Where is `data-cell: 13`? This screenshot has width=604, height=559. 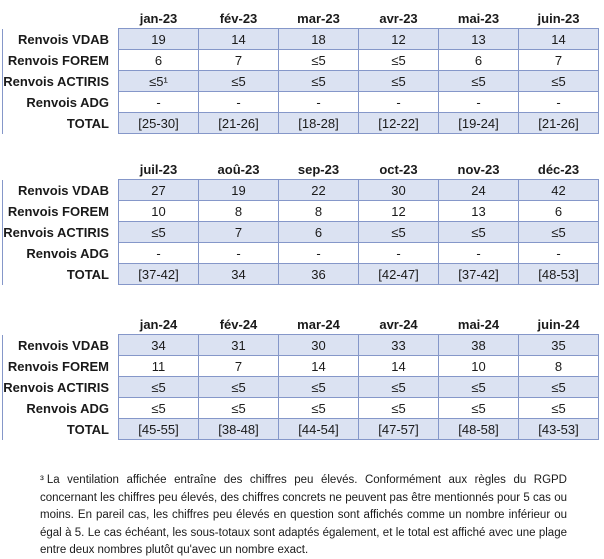 data-cell: 13 is located at coordinates (478, 211).